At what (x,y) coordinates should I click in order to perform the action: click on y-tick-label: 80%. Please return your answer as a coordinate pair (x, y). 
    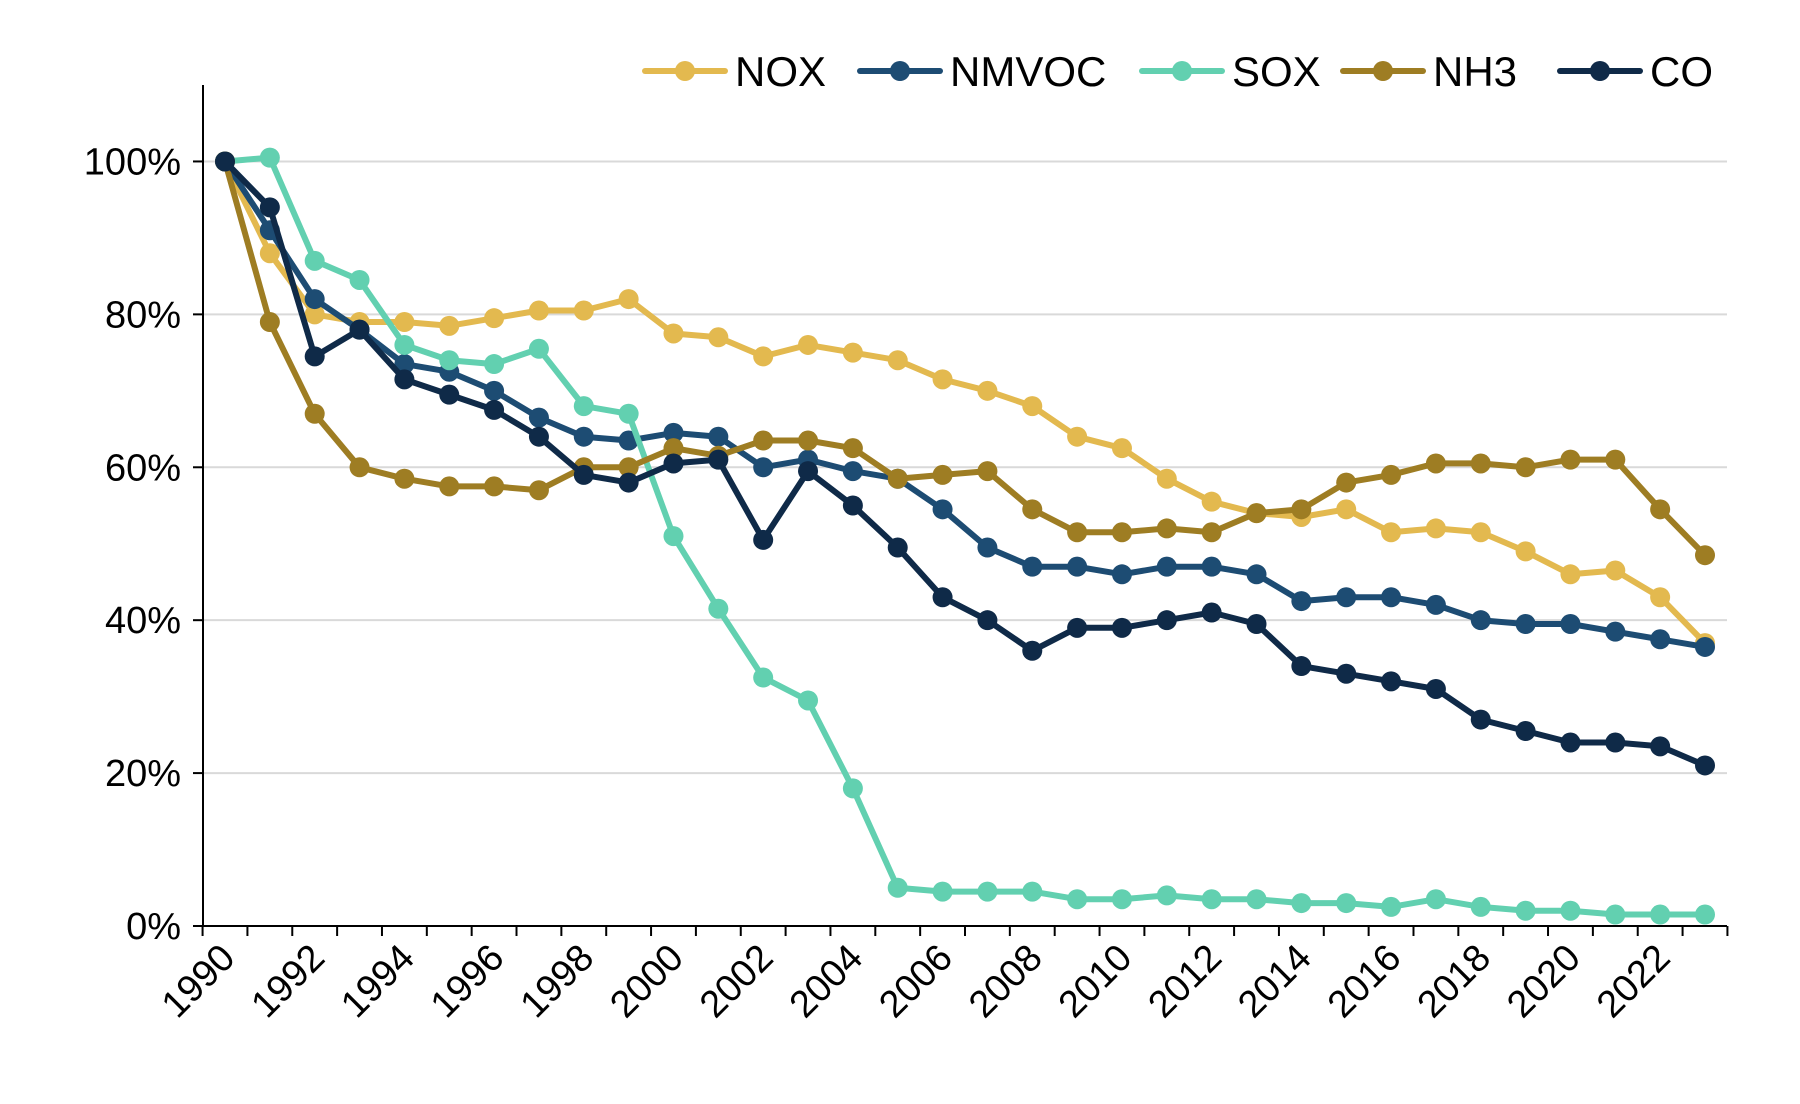
    Looking at the image, I should click on (143, 315).